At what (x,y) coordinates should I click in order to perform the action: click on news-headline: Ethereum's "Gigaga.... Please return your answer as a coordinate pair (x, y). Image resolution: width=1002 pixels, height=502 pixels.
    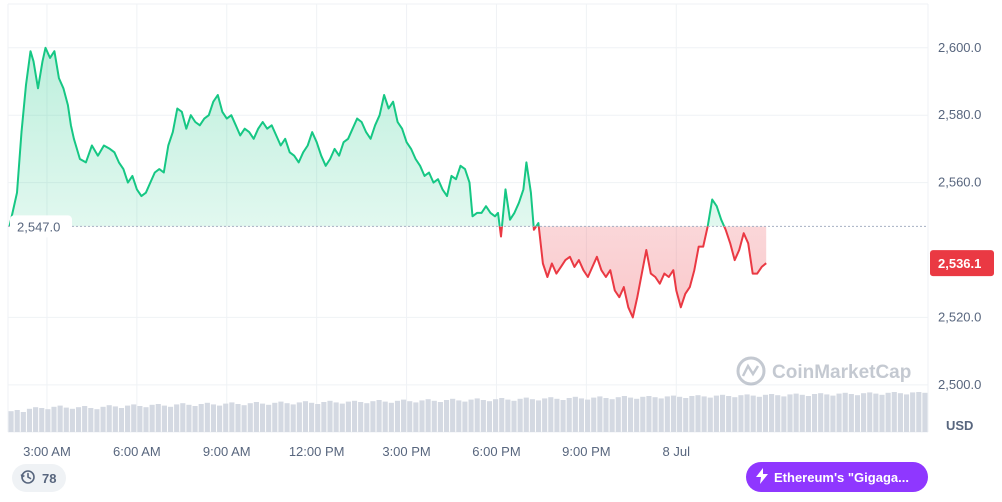
    Looking at the image, I should click on (841, 477).